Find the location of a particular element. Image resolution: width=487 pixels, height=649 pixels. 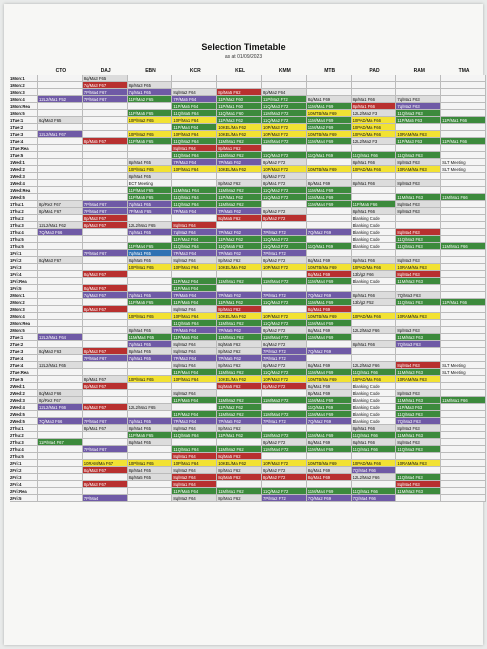

timetable-row: 1Mon:2 7q/Ma3 F67 8p/Ma3 F65 is located at coordinates (248, 85).